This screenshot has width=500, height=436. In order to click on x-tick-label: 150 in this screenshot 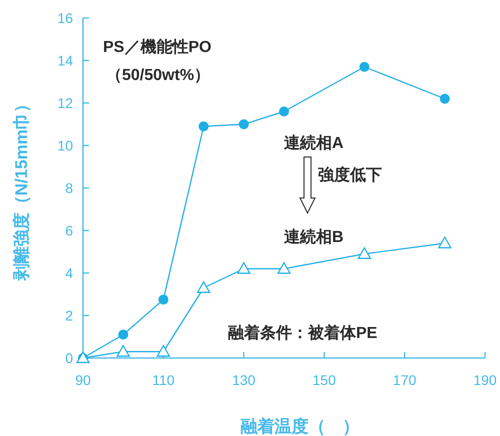, I will do `click(324, 380)`.